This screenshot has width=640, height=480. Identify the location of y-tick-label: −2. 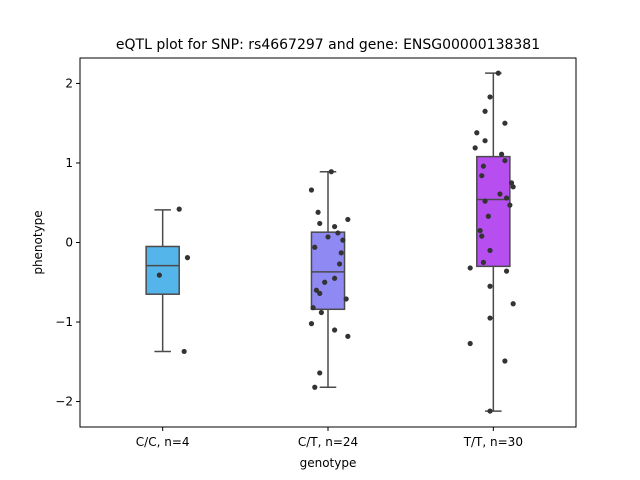
(64, 402).